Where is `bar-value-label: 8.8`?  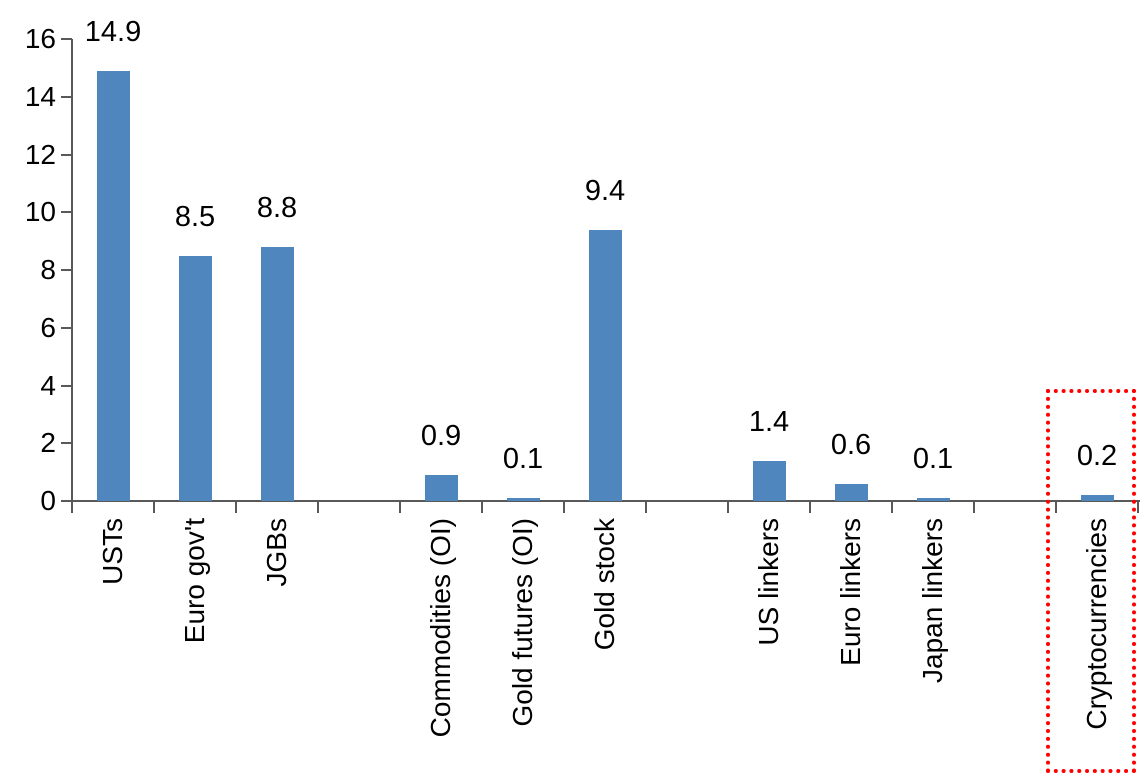 bar-value-label: 8.8 is located at coordinates (277, 208).